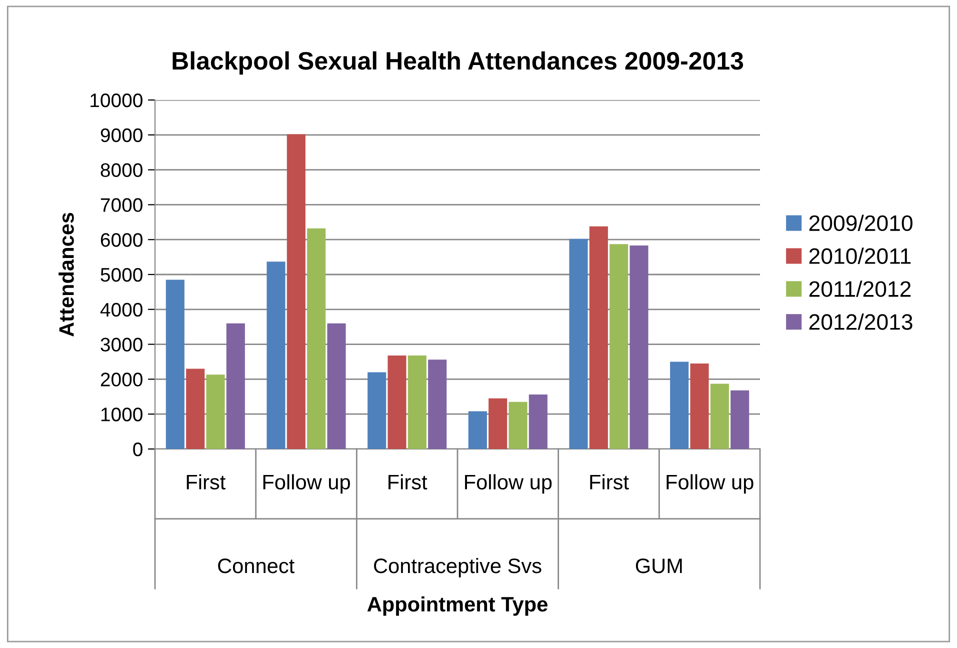 Image resolution: width=957 pixels, height=648 pixels. Describe the element at coordinates (458, 63) in the screenshot. I see `chart-title: Blackpool Sexual Health Attendances 2009-2013` at that location.